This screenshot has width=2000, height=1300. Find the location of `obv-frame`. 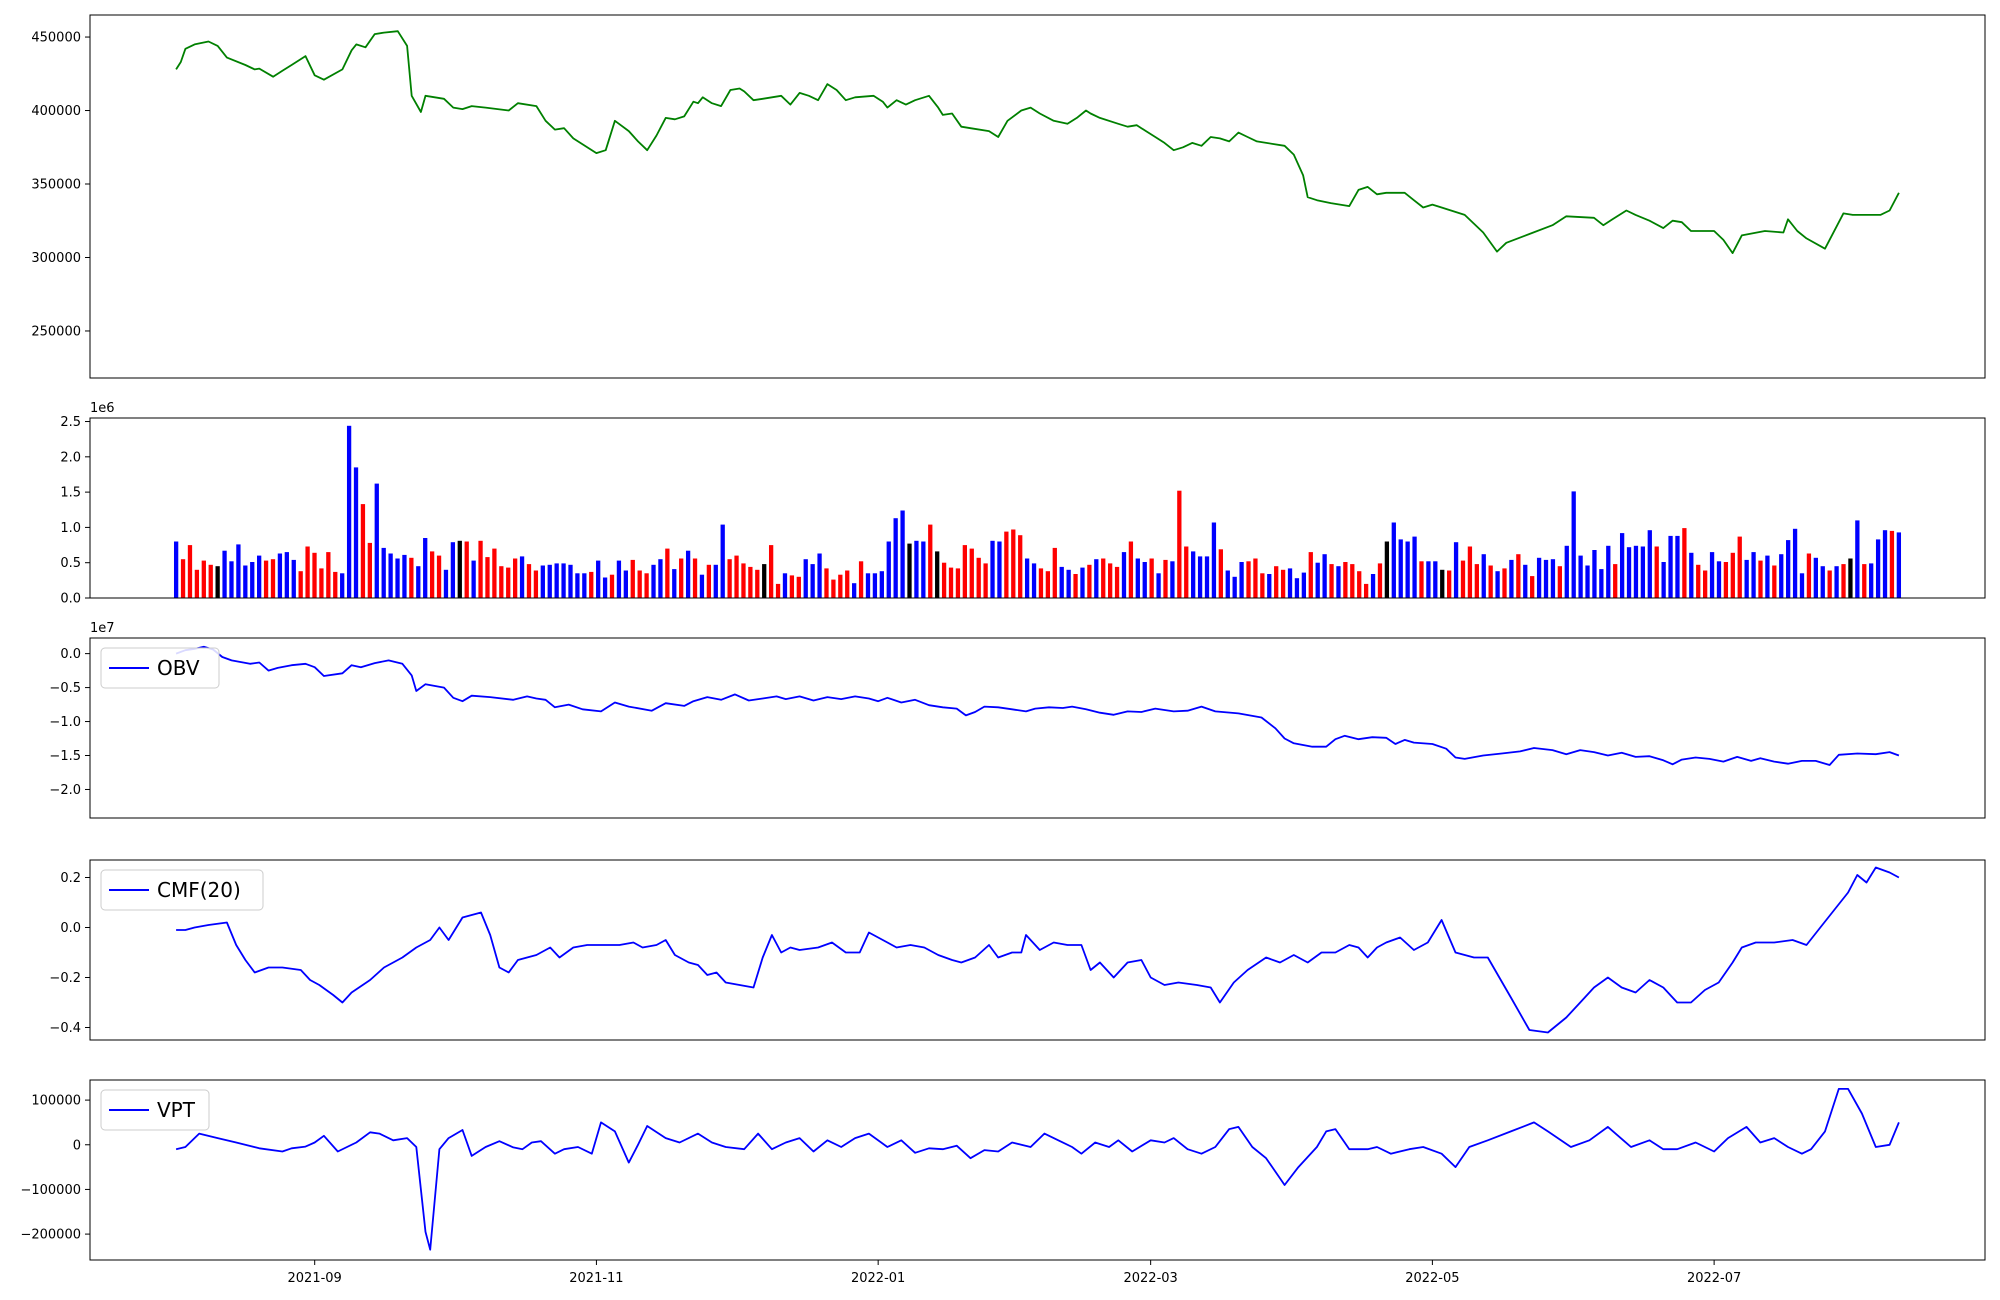

obv-frame is located at coordinates (1037, 728).